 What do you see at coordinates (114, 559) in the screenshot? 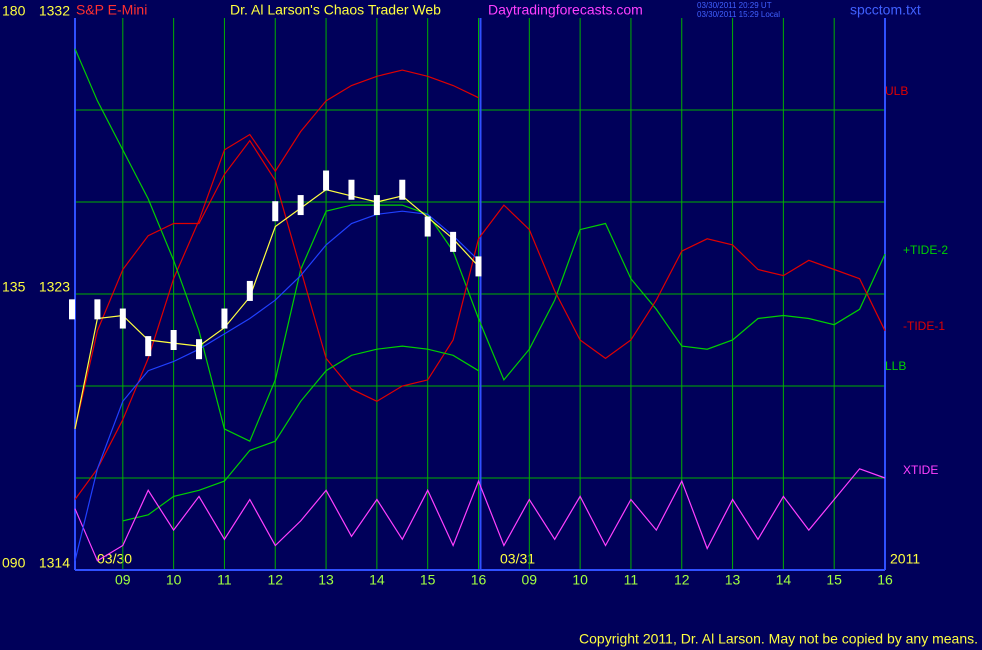
I see `date-label: 03/30` at bounding box center [114, 559].